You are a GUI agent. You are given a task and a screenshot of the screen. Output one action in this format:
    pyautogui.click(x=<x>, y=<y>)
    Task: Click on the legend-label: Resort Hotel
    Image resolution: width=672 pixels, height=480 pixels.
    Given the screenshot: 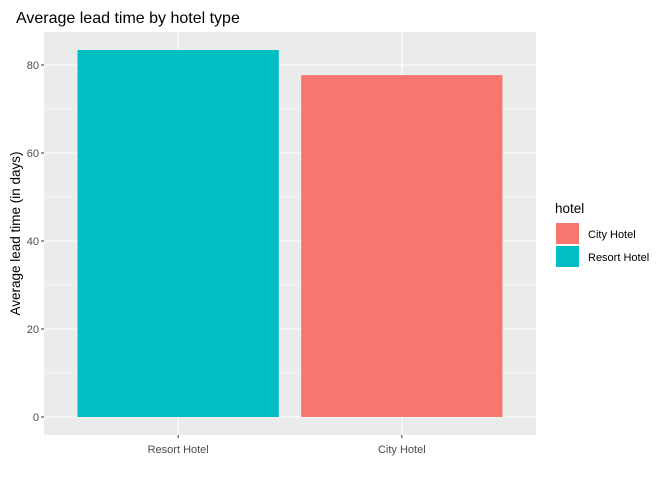 What is the action you would take?
    pyautogui.click(x=618, y=258)
    